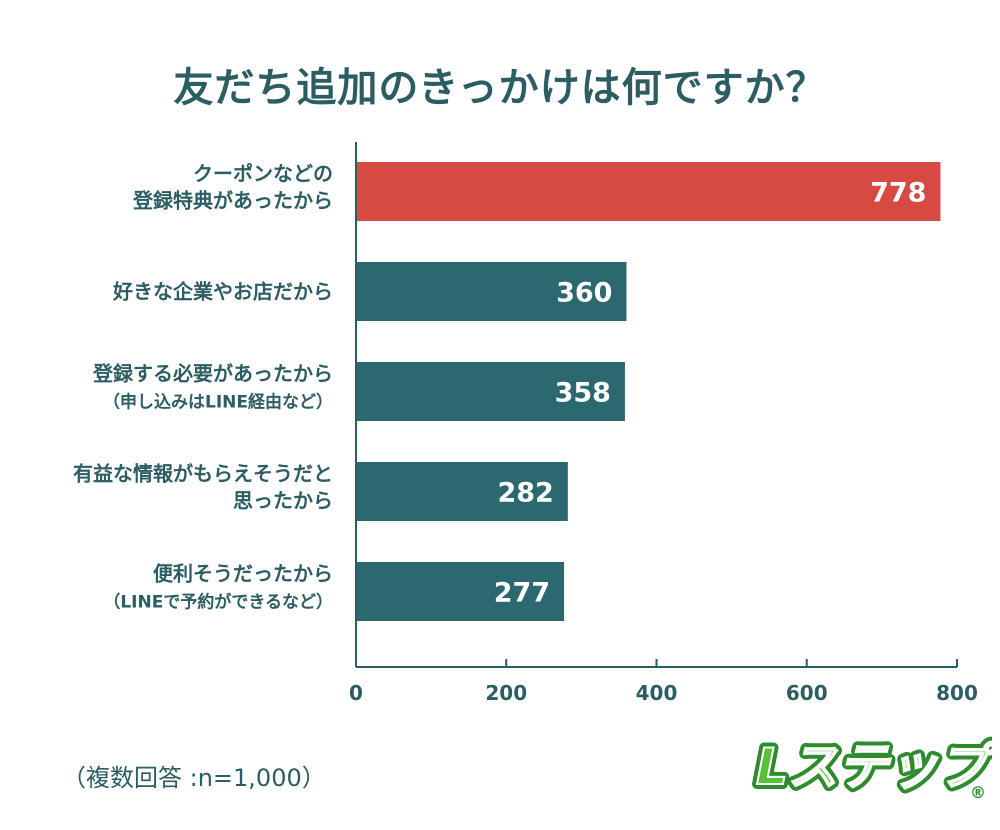 The width and height of the screenshot is (1000, 830). I want to click on category-label-4-line-0: 便利そうだったから, so click(243, 574).